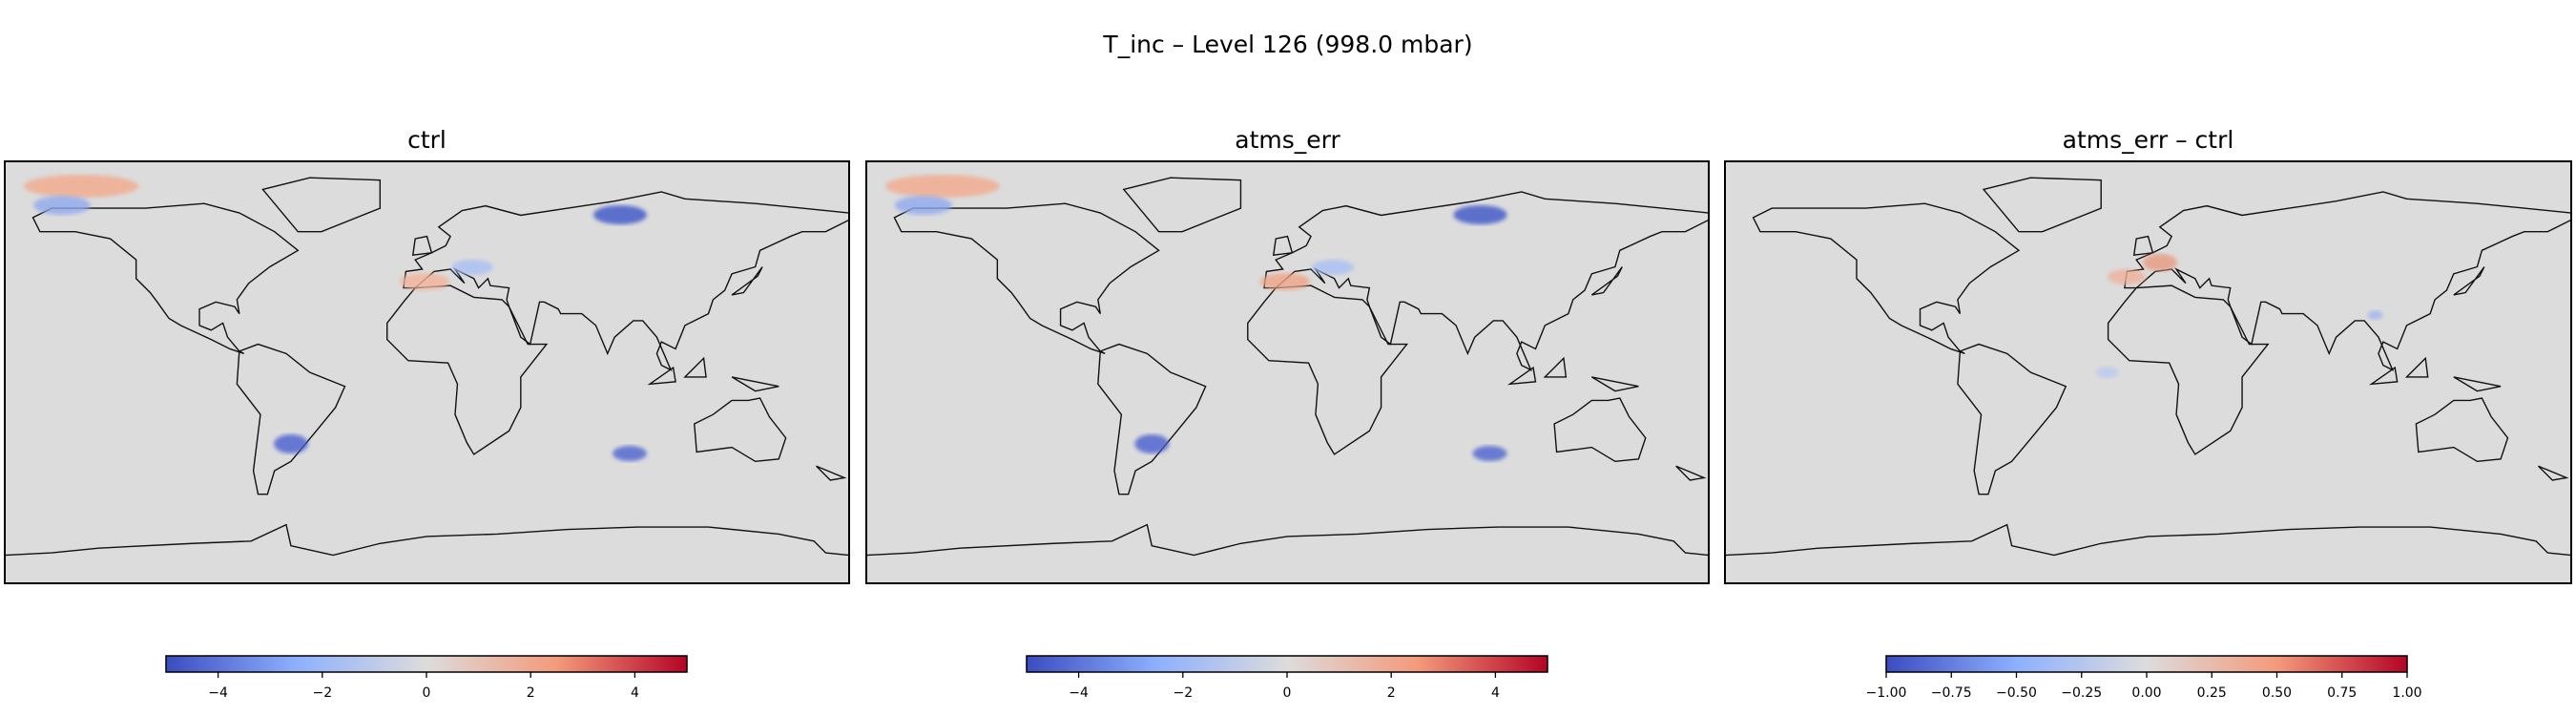  I want to click on colorbar-tick-label: −0.75, so click(1951, 693).